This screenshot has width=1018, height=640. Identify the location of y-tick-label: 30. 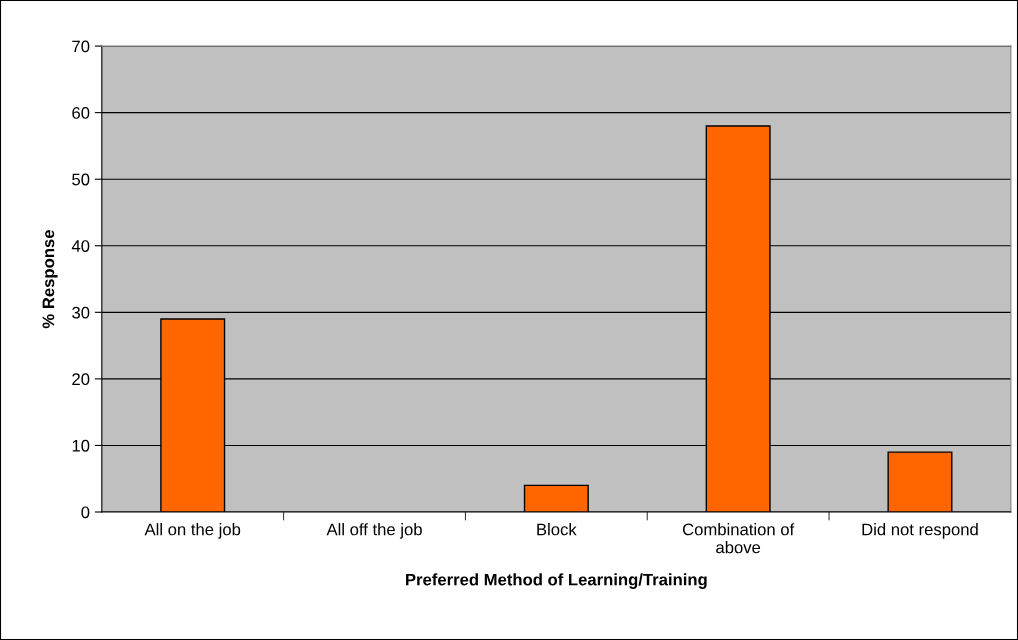
(81, 312).